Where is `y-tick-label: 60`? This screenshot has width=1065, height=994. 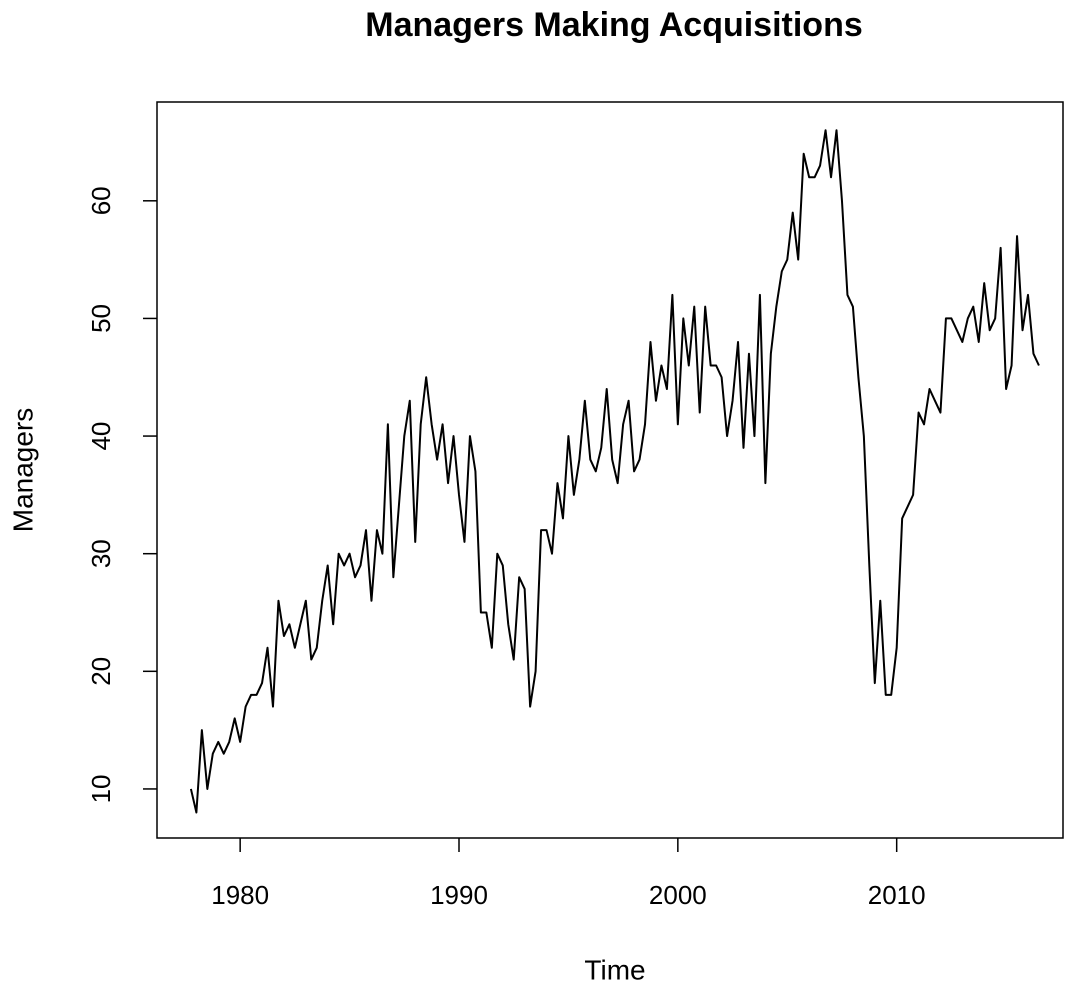
y-tick-label: 60 is located at coordinates (101, 200).